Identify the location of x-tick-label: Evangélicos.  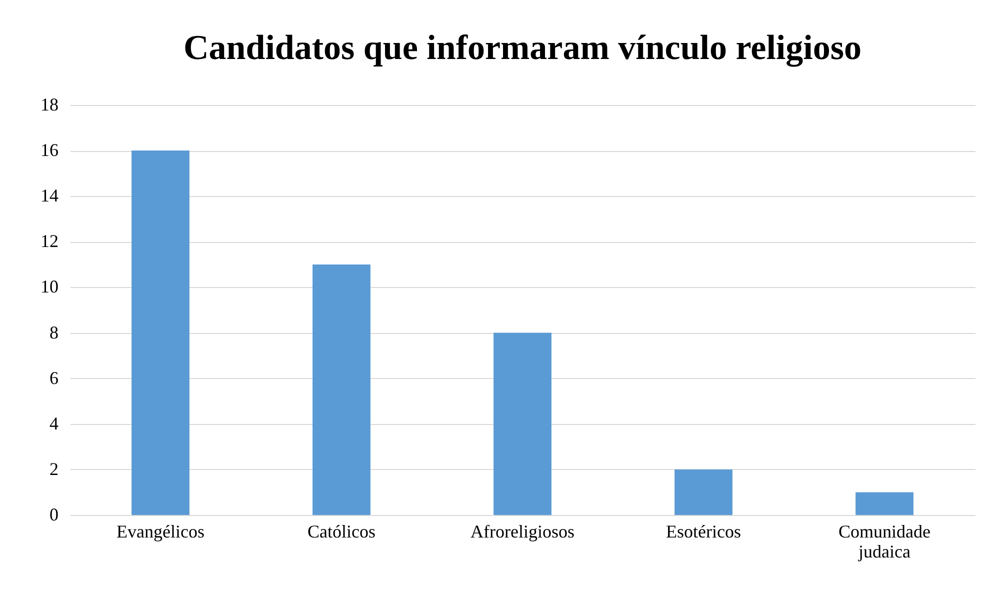
(160, 532).